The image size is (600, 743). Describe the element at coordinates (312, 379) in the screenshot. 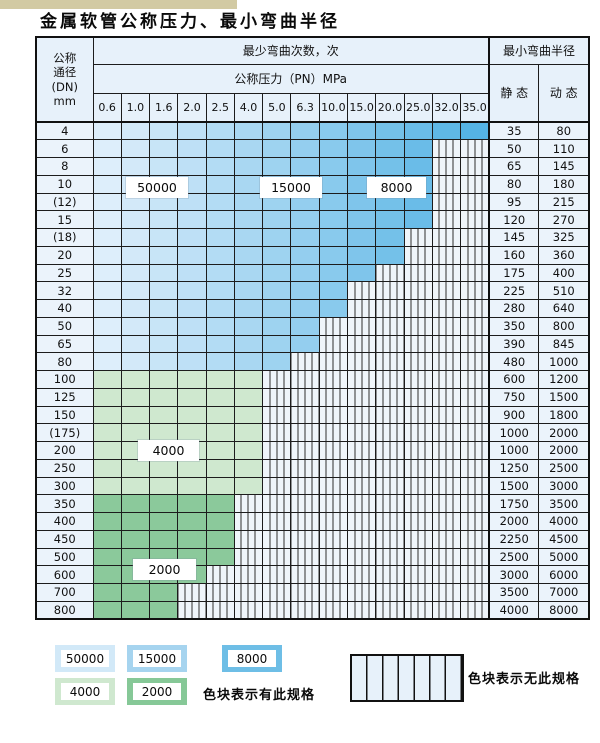

I see `table-row: 100 600 1200` at that location.